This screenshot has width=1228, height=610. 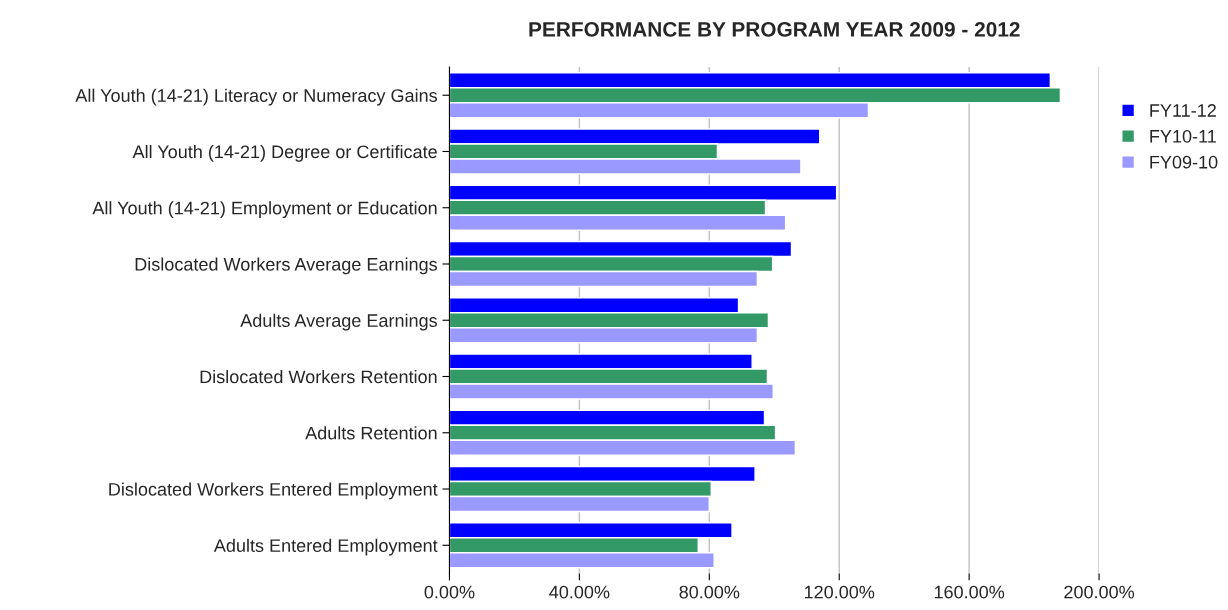 I want to click on x-tick-label: 0.00%, so click(x=449, y=592).